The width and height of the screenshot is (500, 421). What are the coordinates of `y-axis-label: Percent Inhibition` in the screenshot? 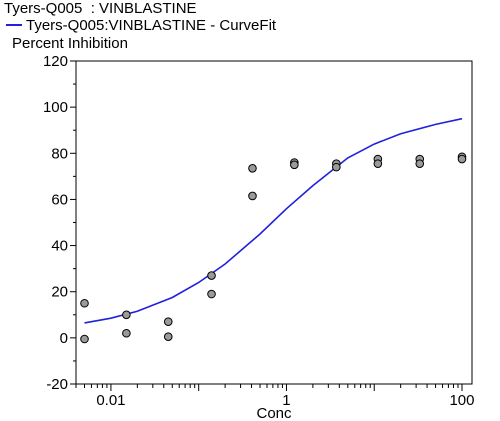 It's located at (70, 43).